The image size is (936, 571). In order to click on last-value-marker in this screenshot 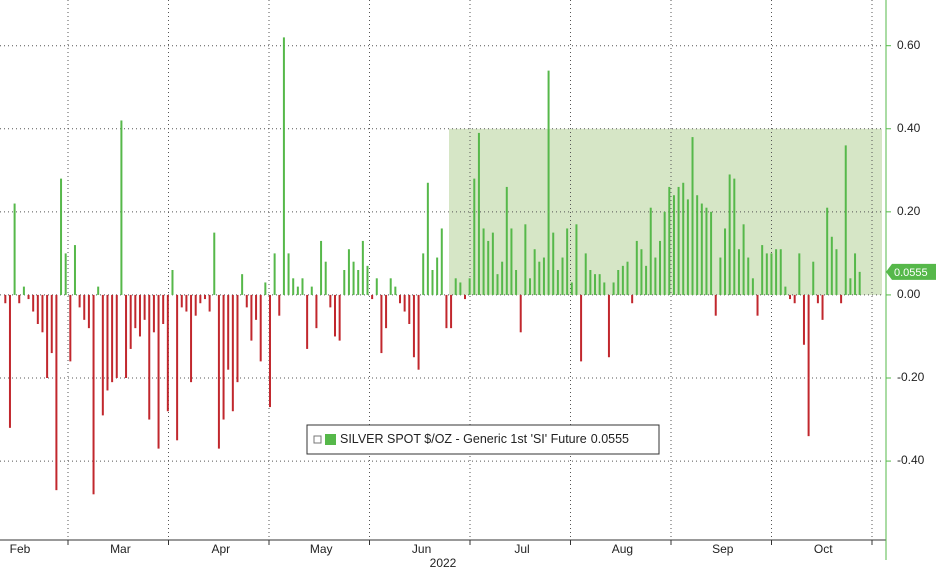, I will do `click(911, 271)`.